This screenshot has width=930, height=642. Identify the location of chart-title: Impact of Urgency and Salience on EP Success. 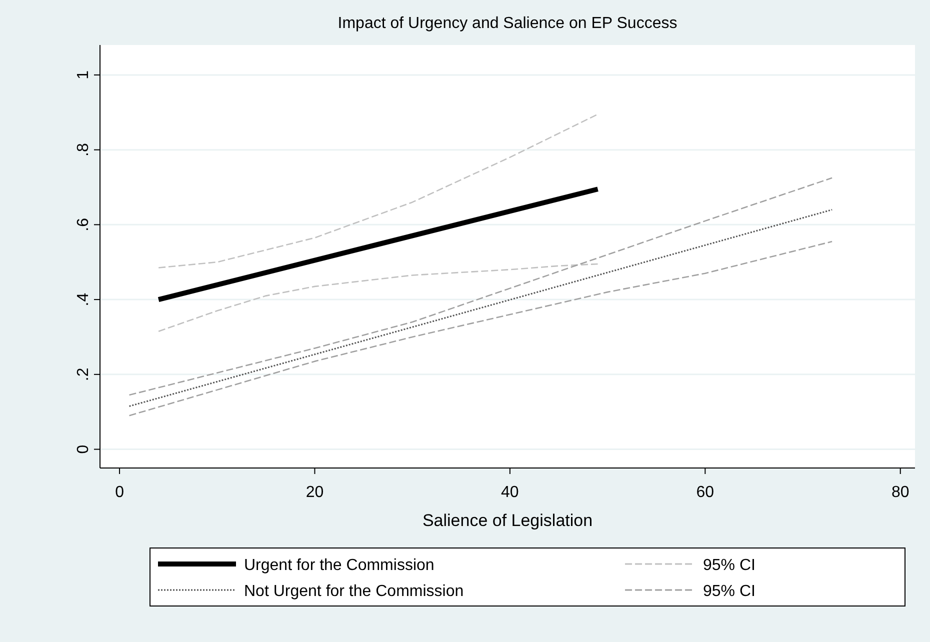
(508, 23).